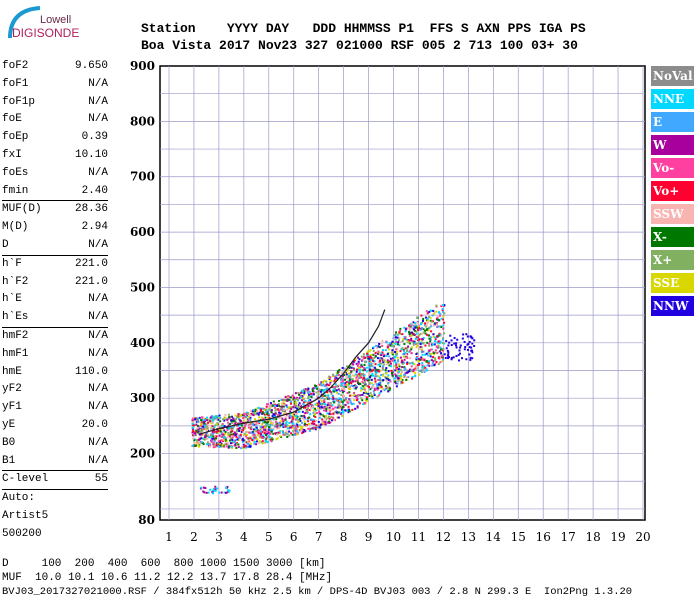 The image size is (700, 600). I want to click on x-tick-label: 7, so click(319, 537).